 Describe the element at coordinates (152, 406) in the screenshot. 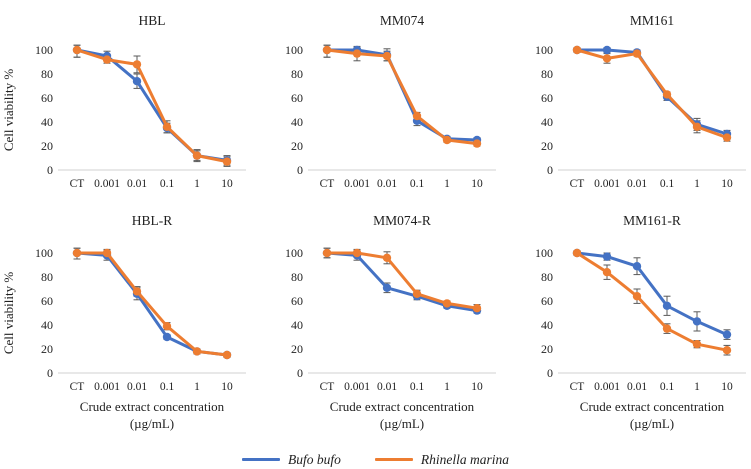

I see `x-axis-label-line1: Crude extract concentration` at that location.